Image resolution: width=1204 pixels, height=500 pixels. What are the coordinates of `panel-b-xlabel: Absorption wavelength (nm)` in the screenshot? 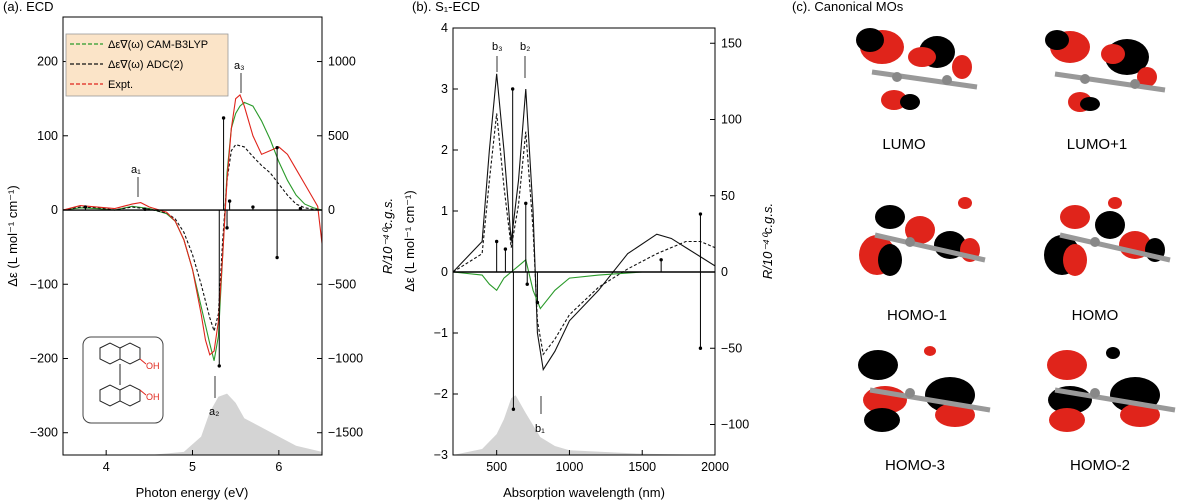 It's located at (584, 492).